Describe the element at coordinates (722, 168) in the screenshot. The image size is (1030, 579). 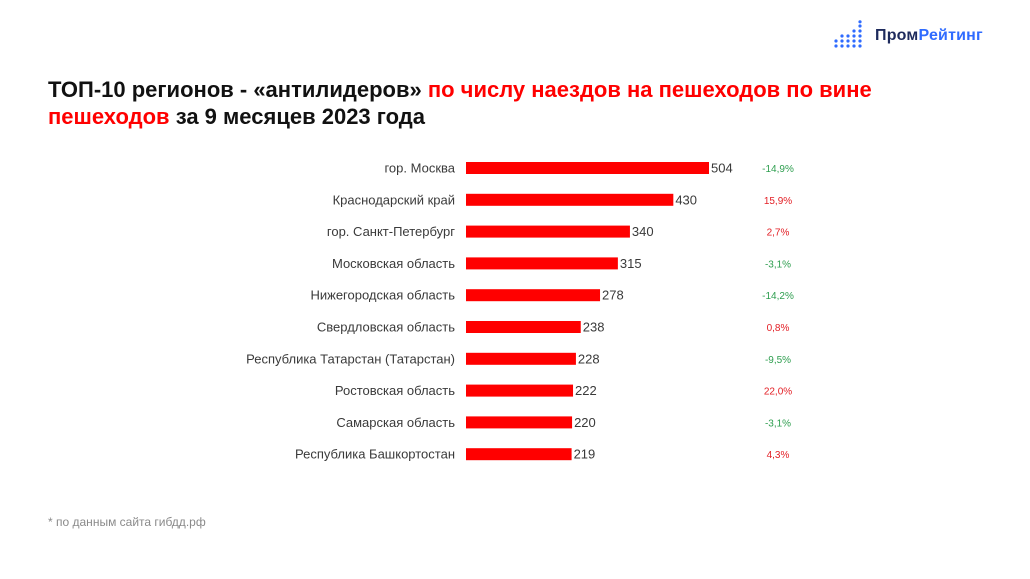
I see `value-label: 504` at that location.